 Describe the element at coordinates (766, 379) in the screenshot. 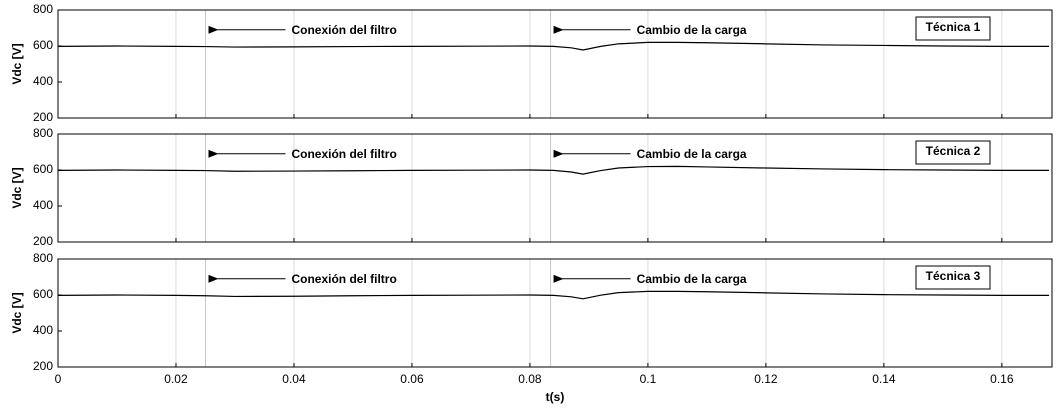

I see `x-tick-label: 0.12` at that location.